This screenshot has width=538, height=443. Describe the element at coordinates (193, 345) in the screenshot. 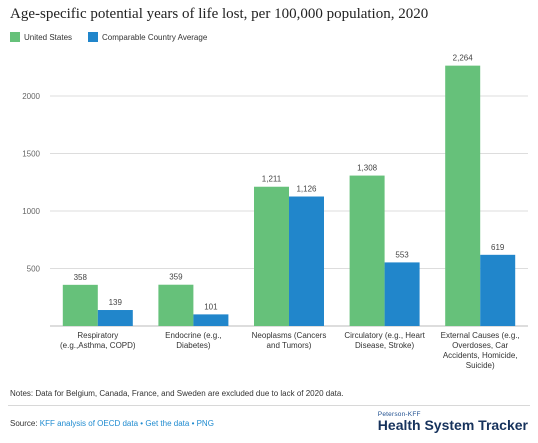

I see `x-tick-label: Diabetes)` at that location.